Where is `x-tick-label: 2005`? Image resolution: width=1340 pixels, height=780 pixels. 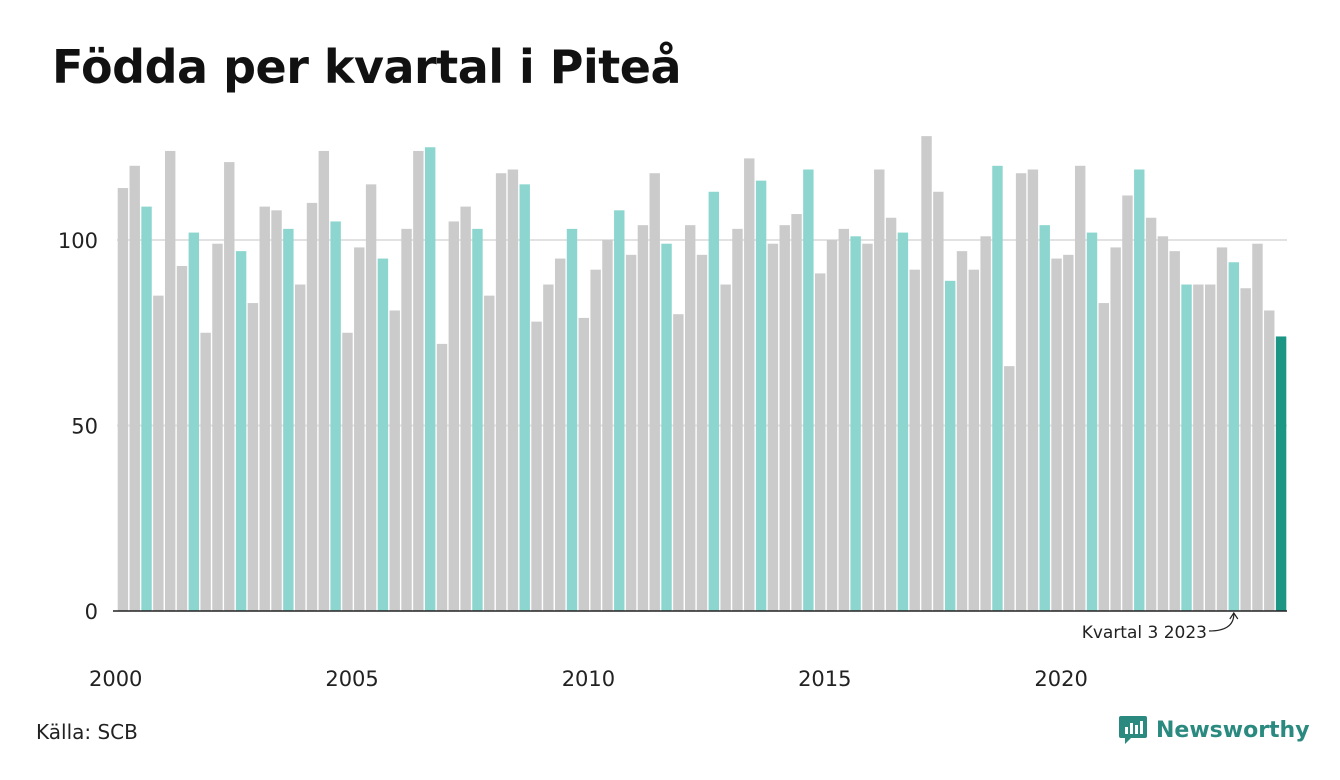 x-tick-label: 2005 is located at coordinates (351, 679).